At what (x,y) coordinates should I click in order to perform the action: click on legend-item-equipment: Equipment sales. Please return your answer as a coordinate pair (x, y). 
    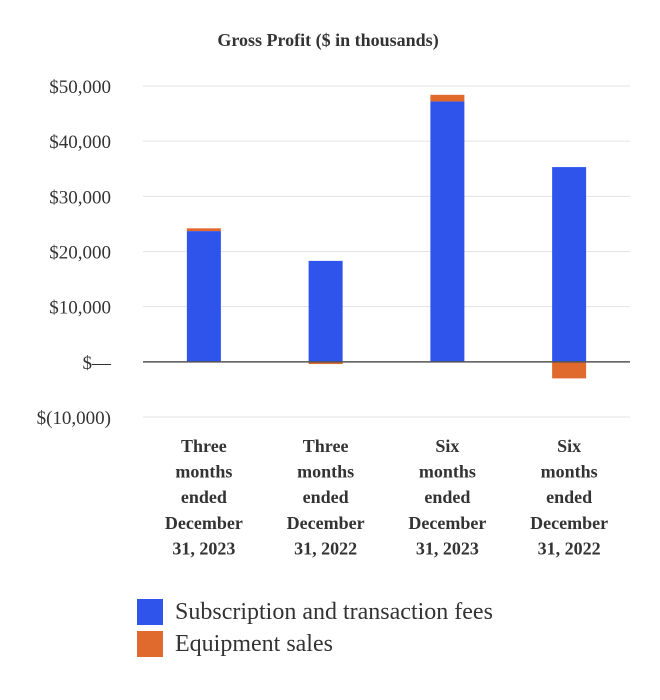
    Looking at the image, I should click on (315, 644).